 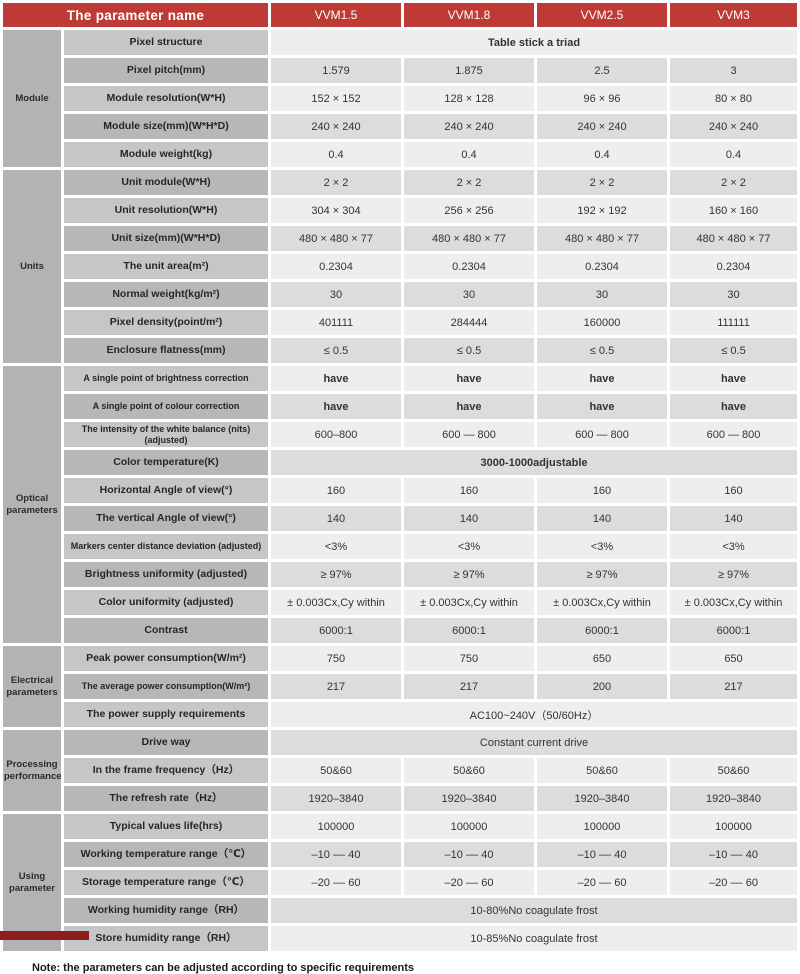 I want to click on value-vvm2.5: 240 × 240, so click(x=602, y=126).